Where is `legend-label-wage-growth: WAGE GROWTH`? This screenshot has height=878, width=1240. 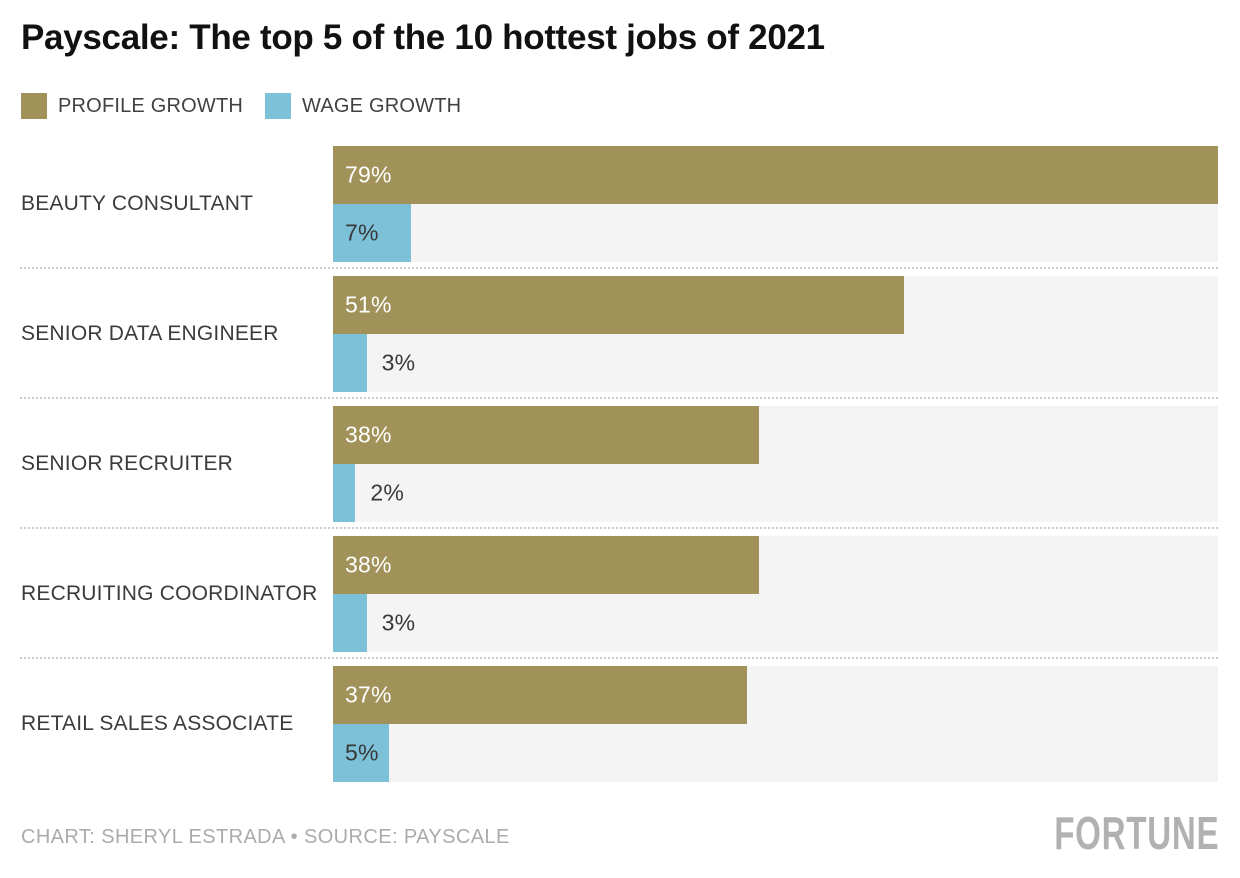
legend-label-wage-growth: WAGE GROWTH is located at coordinates (382, 105).